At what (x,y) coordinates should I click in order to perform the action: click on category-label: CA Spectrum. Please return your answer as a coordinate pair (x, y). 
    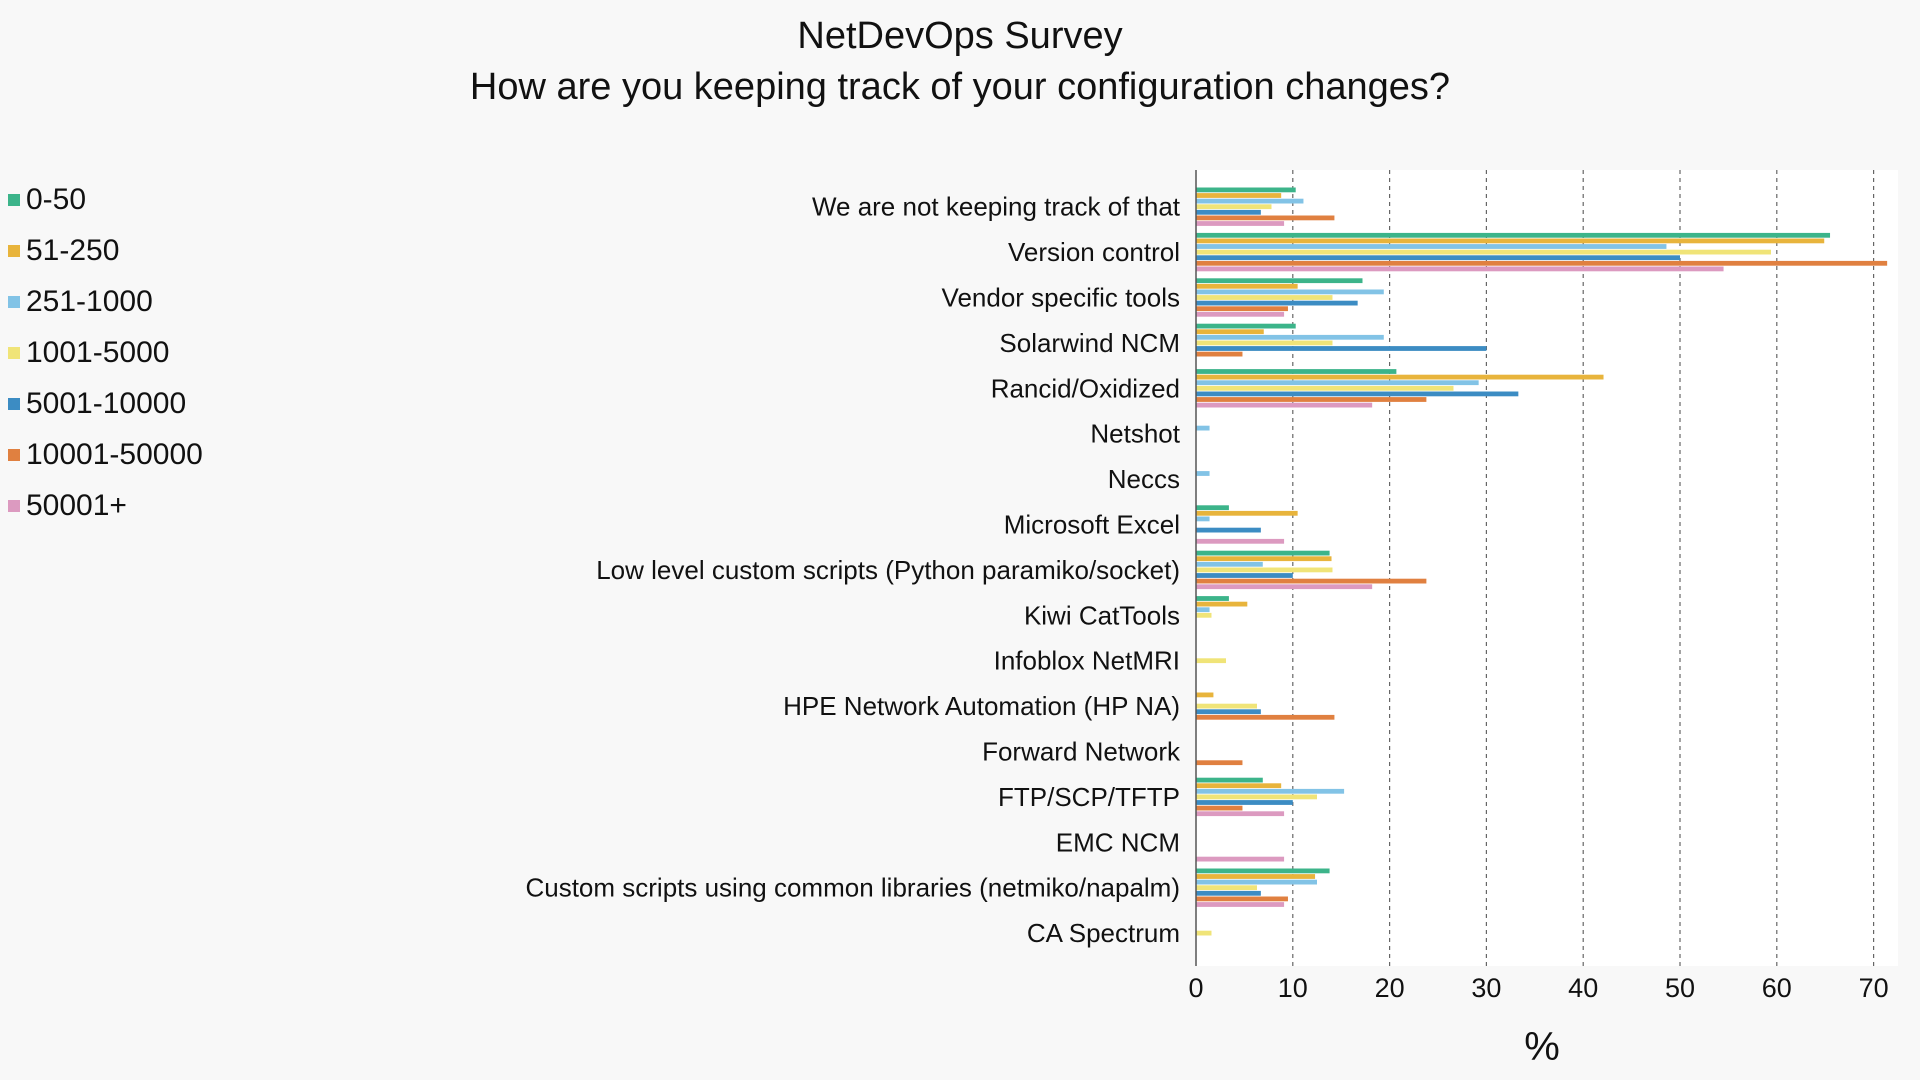
    Looking at the image, I should click on (1103, 933).